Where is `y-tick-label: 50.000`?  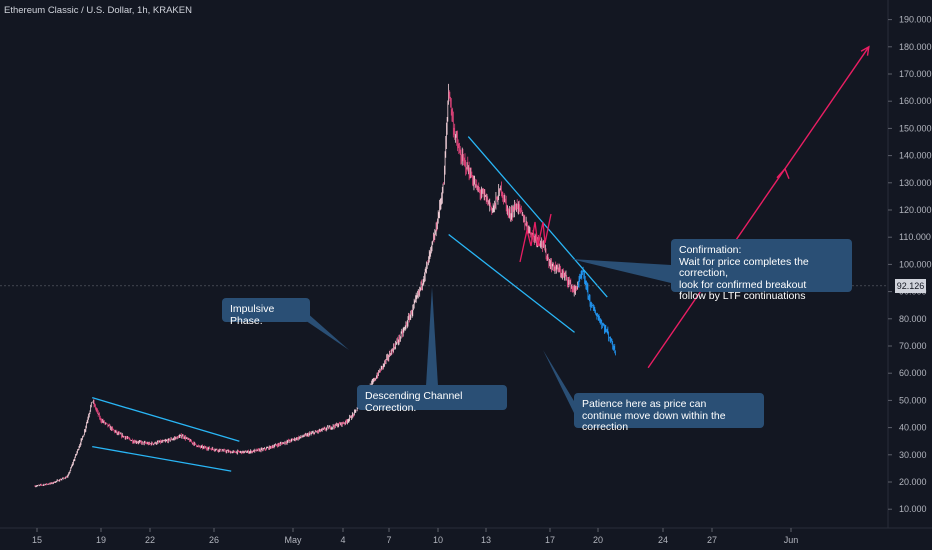
y-tick-label: 50.000 is located at coordinates (913, 400).